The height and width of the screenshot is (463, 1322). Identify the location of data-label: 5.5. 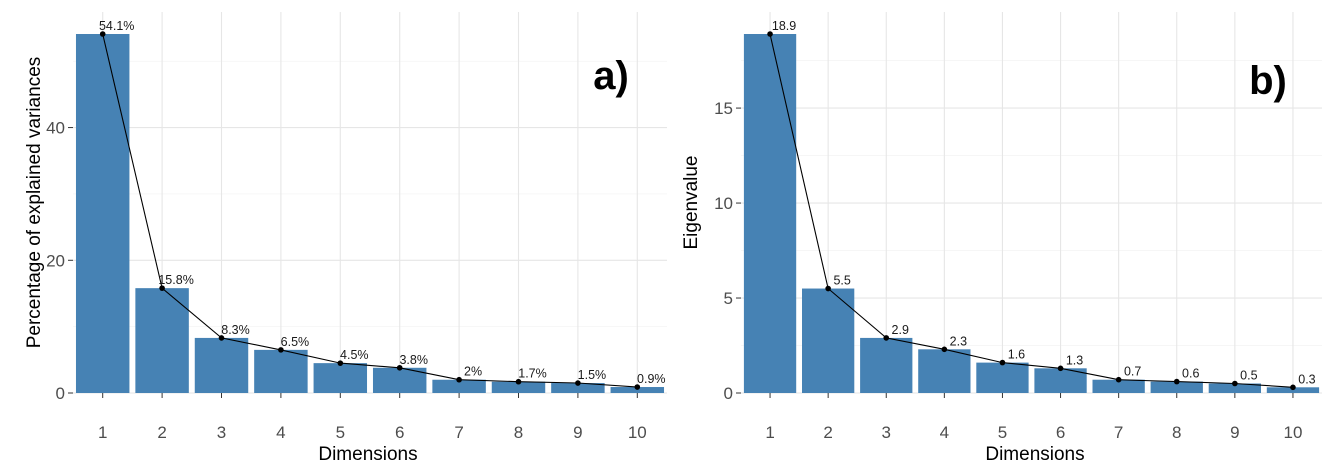
(841, 281).